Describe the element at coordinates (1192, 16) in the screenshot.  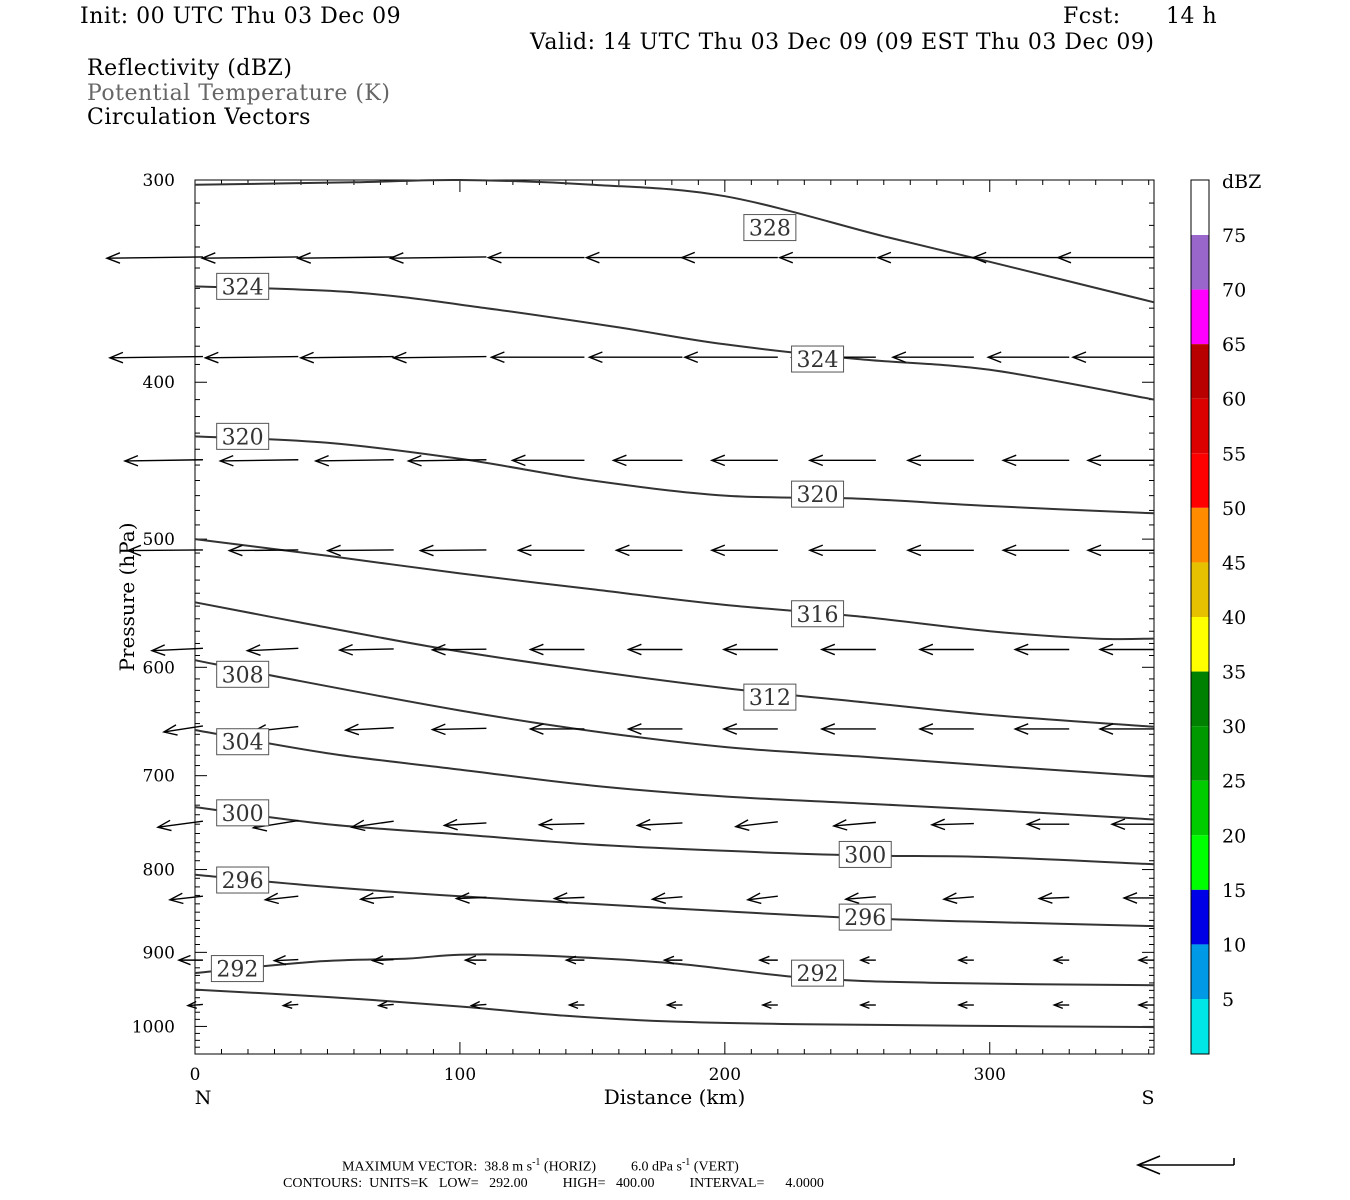
I see `forecast-hours: 14 h` at that location.